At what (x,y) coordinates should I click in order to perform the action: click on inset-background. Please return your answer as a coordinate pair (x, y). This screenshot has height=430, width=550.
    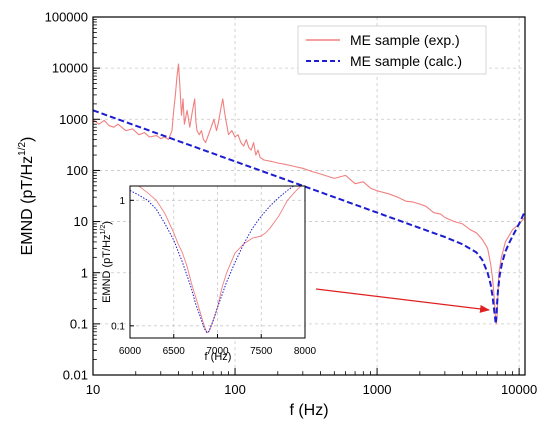
    Looking at the image, I should click on (217, 262).